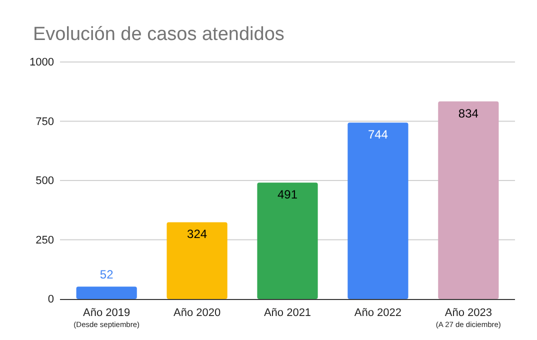 This screenshot has width=537, height=340. What do you see at coordinates (287, 195) in the screenshot?
I see `data-label: 491` at bounding box center [287, 195].